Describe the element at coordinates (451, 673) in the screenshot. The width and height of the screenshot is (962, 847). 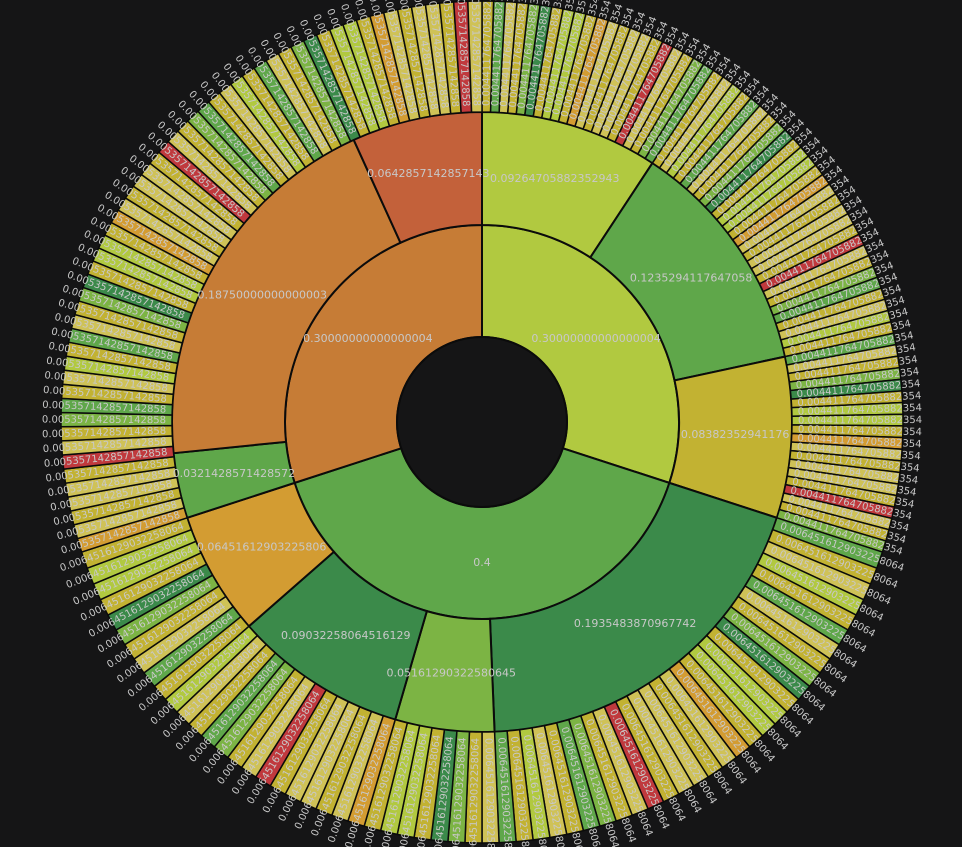
I see `middle-segment-label: 0.05161290322580645` at that location.